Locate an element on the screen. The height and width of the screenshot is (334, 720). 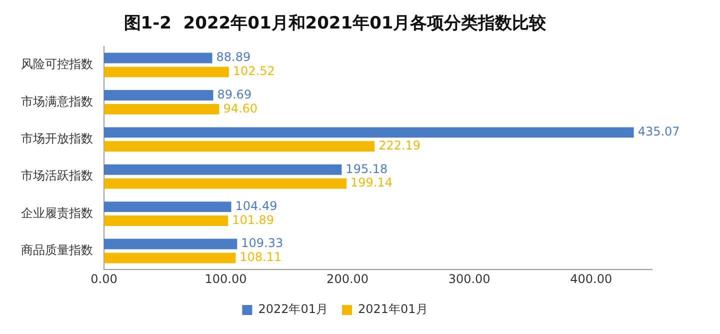
y-tick-label: 商品质量指数 is located at coordinates (57, 250).